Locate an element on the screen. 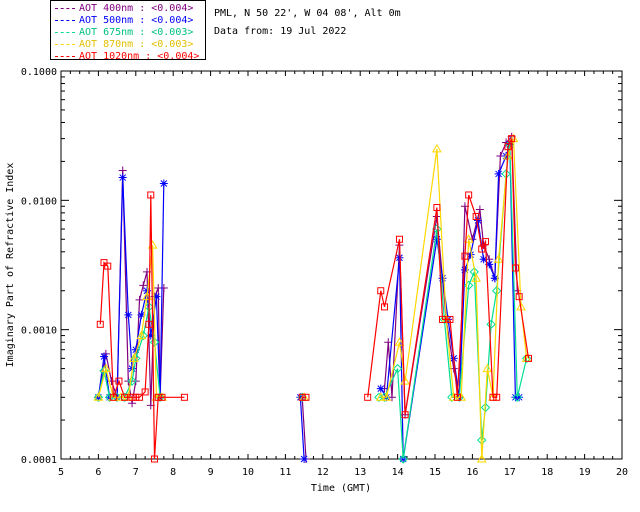 The image size is (640, 512). legend-item-500nm: AOT 500nm : <0.004> is located at coordinates (124, 21).